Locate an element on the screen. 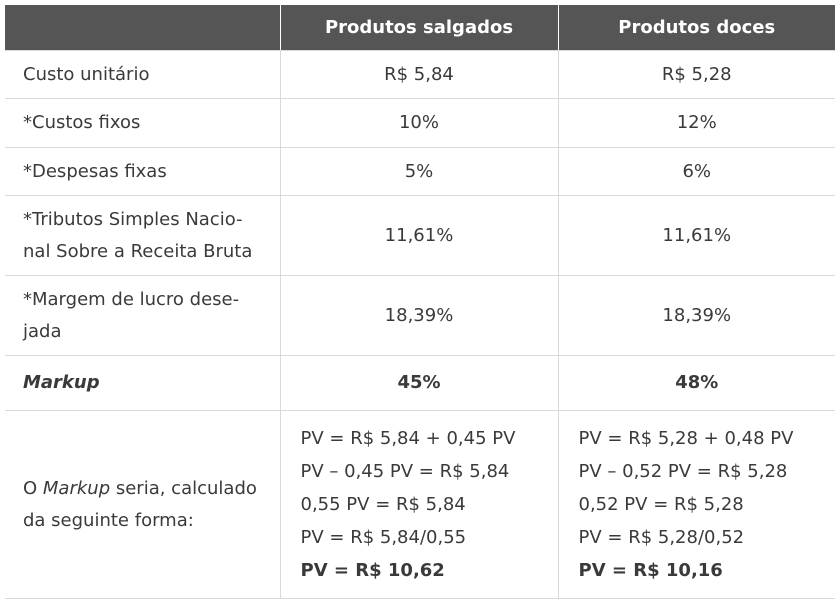  label-text: O is located at coordinates (30, 488).